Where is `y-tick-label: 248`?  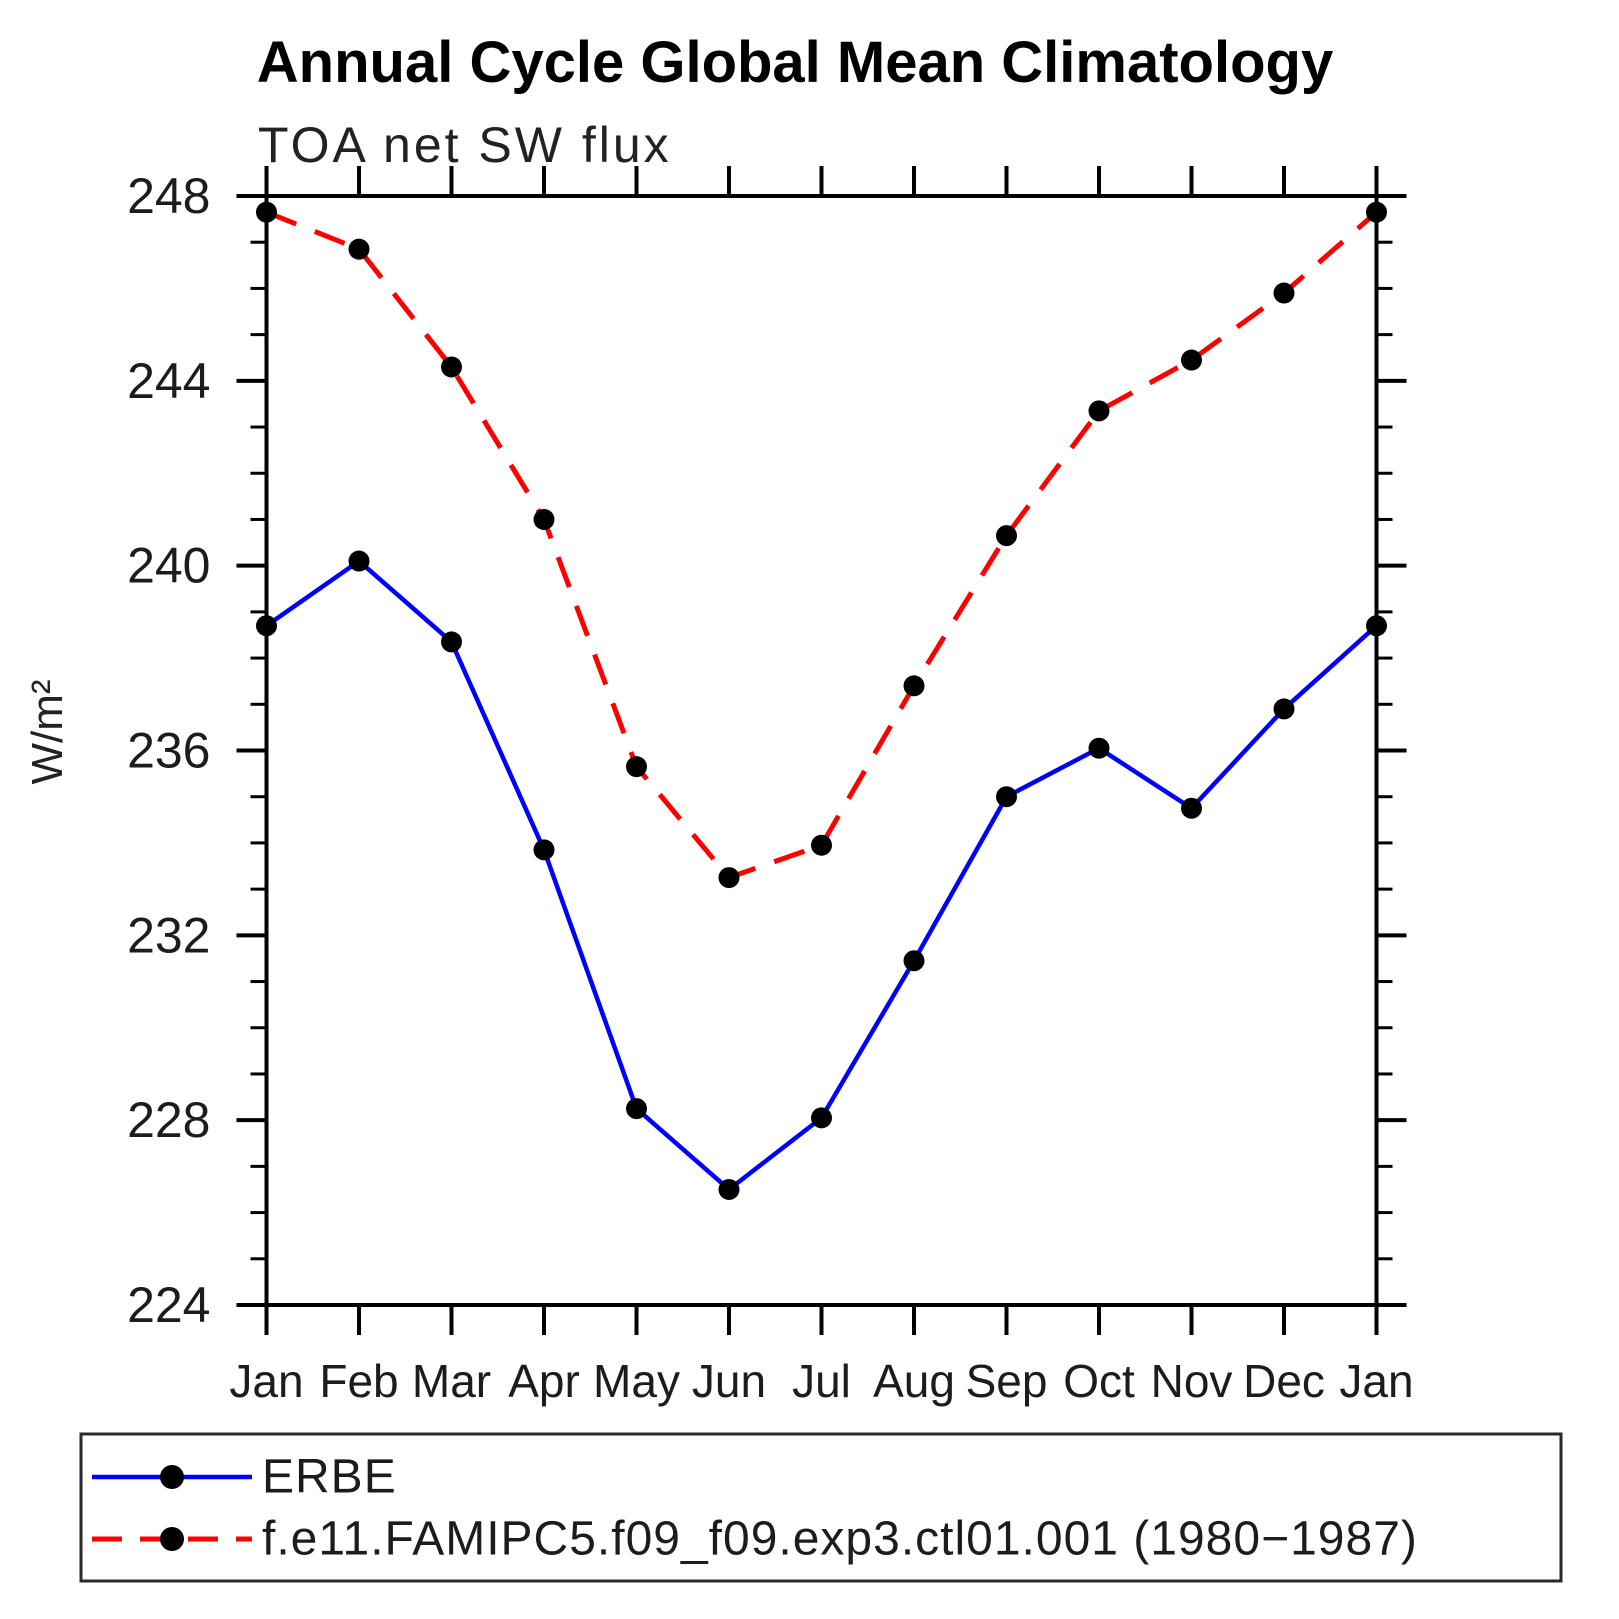 y-tick-label: 248 is located at coordinates (168, 196).